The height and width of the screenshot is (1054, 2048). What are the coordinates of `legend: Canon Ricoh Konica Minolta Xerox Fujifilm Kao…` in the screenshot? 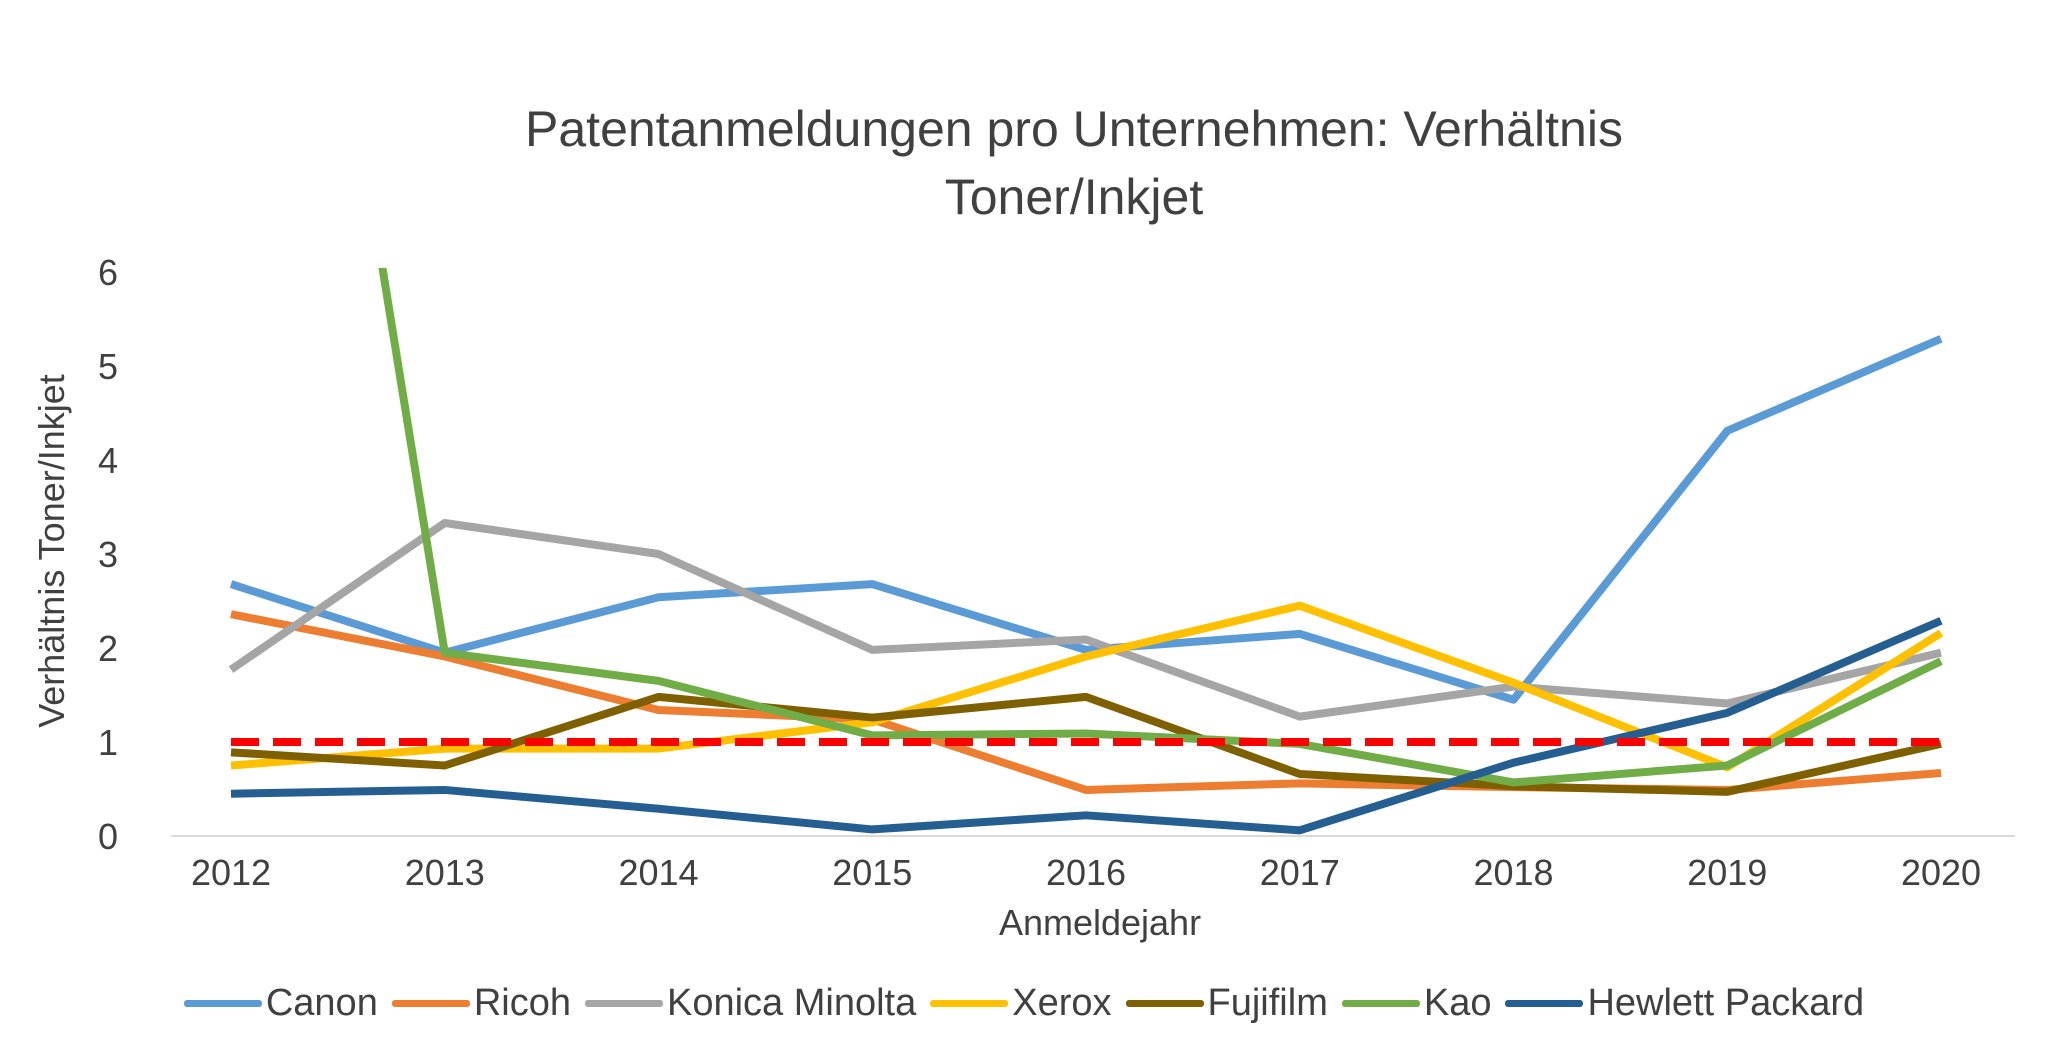 It's located at (1024, 1003).